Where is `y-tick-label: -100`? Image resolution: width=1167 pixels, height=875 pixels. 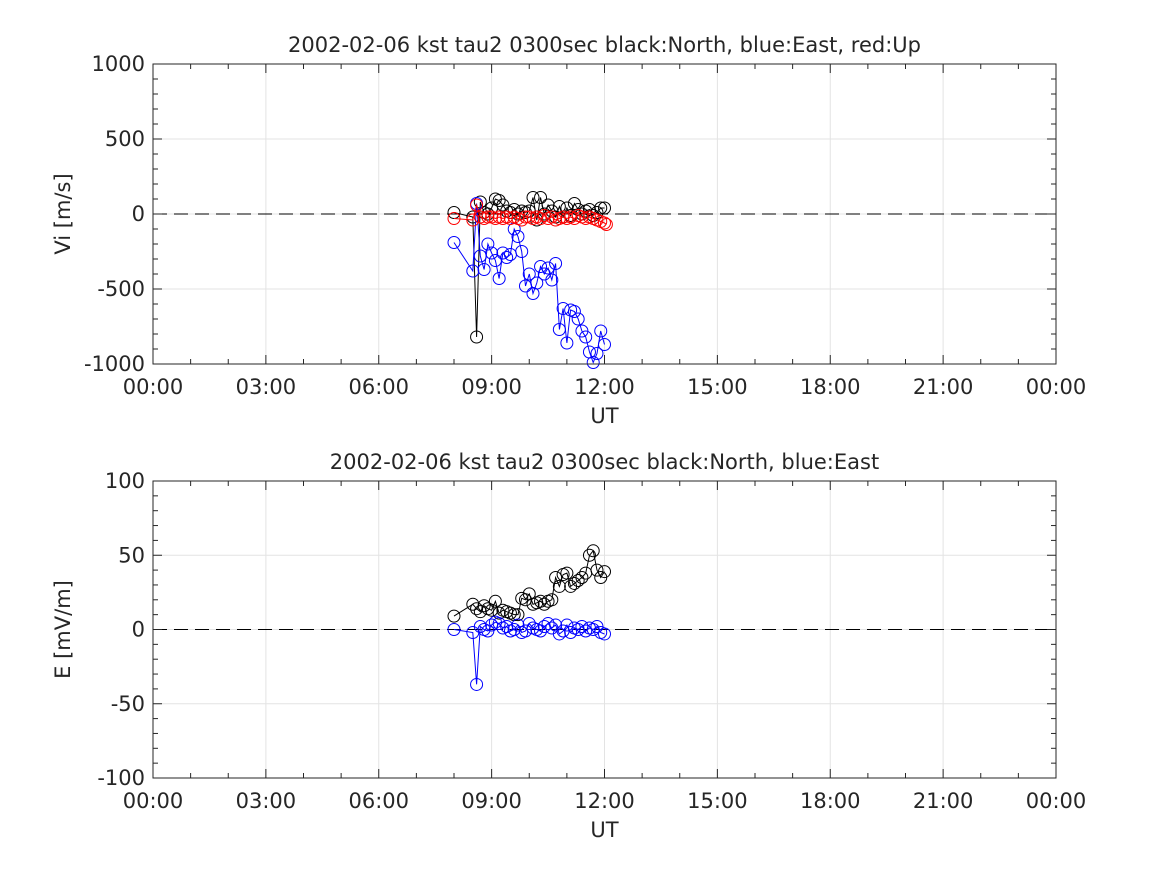 y-tick-label: -100 is located at coordinates (121, 778).